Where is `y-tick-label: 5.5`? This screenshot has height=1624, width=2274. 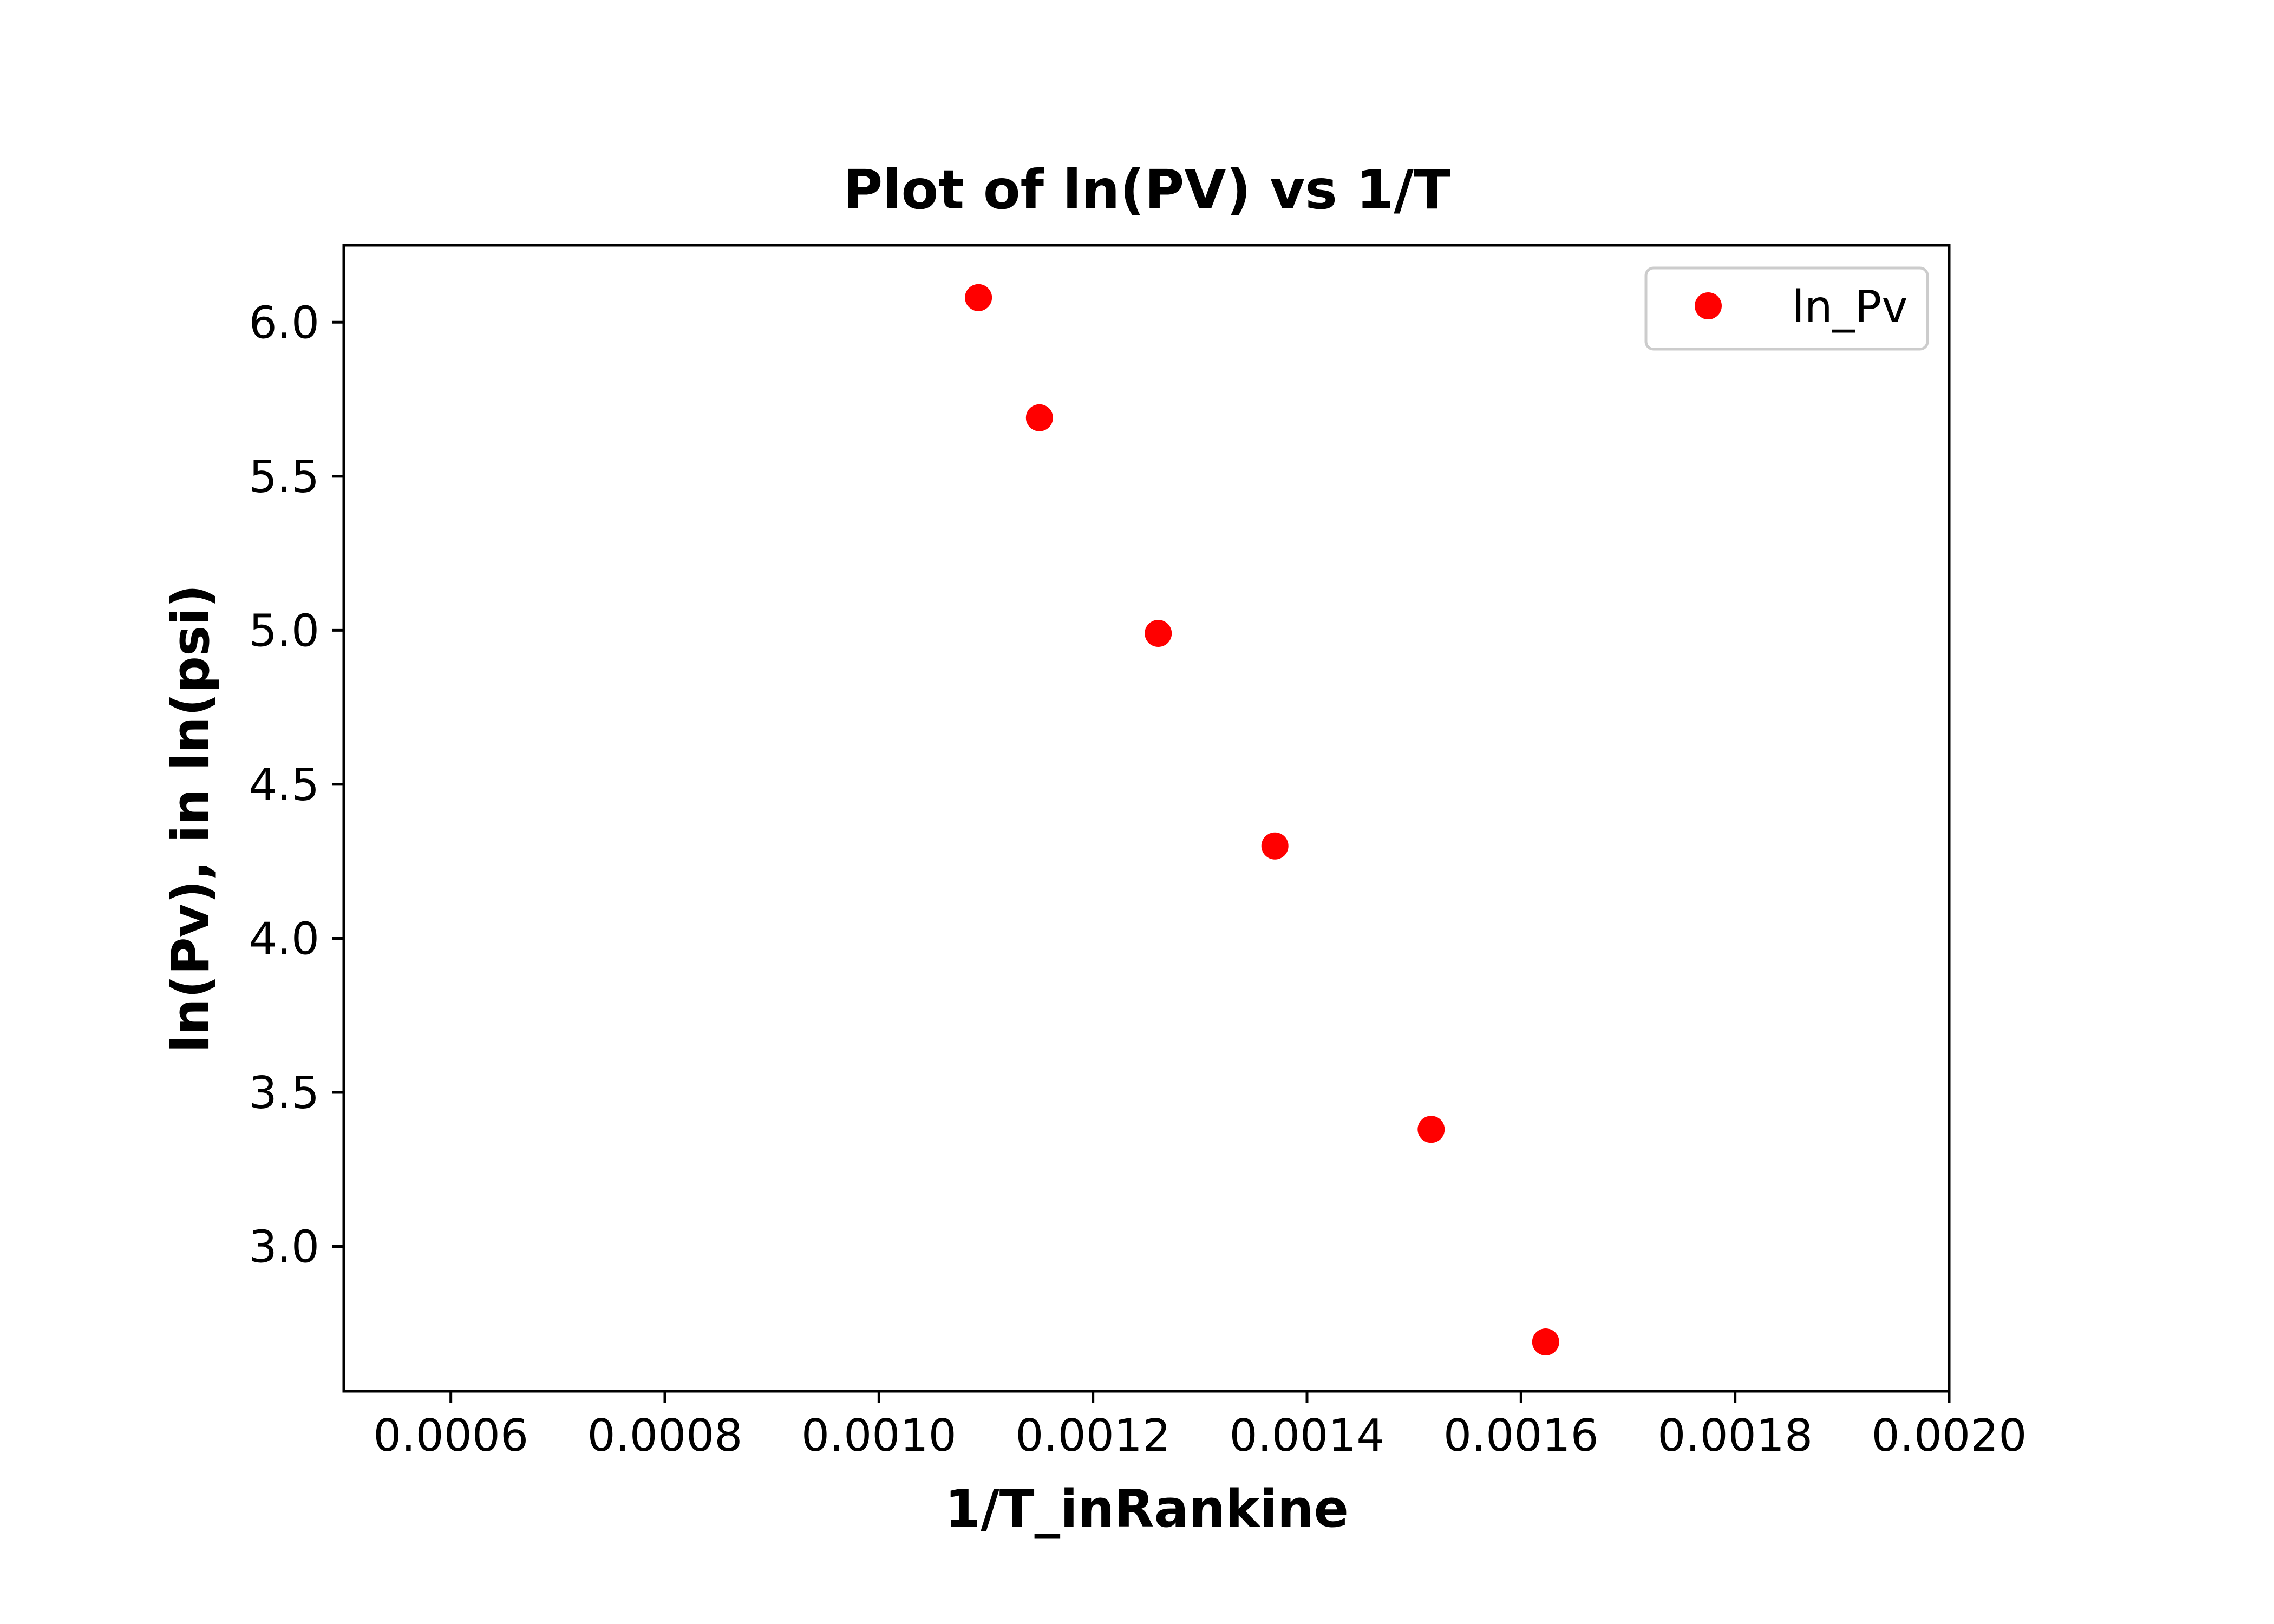 y-tick-label: 5.5 is located at coordinates (284, 477).